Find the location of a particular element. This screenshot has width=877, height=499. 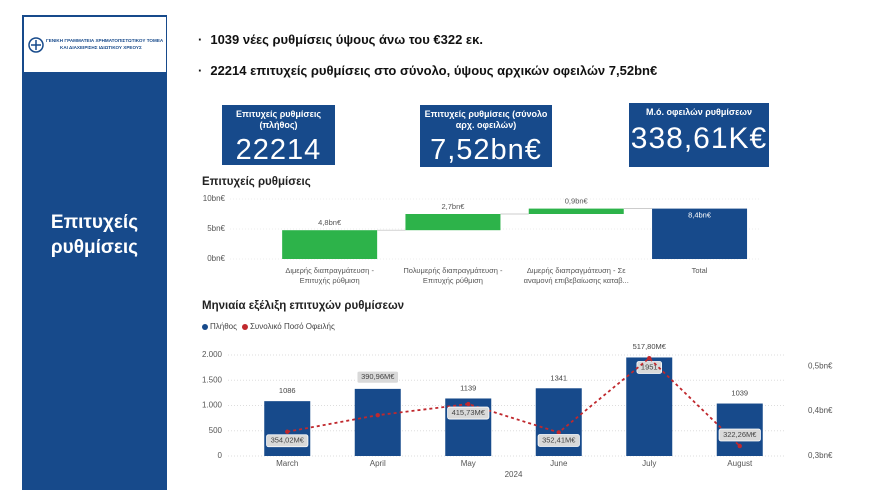

kpi-card: Επιτυχείς ρυθμίσεις (πλήθος) 22214 is located at coordinates (278, 135).